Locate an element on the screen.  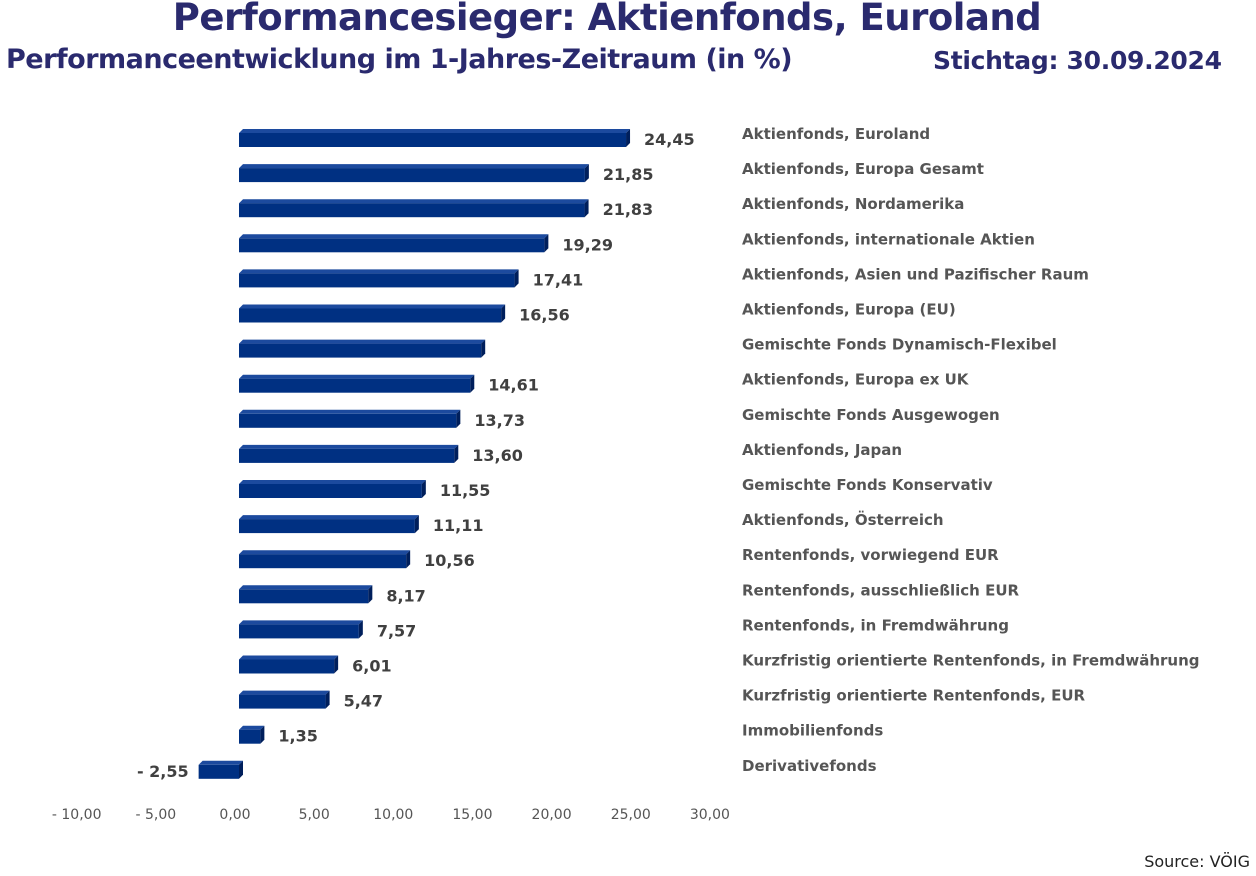
value-label: 16,56 is located at coordinates (544, 315).